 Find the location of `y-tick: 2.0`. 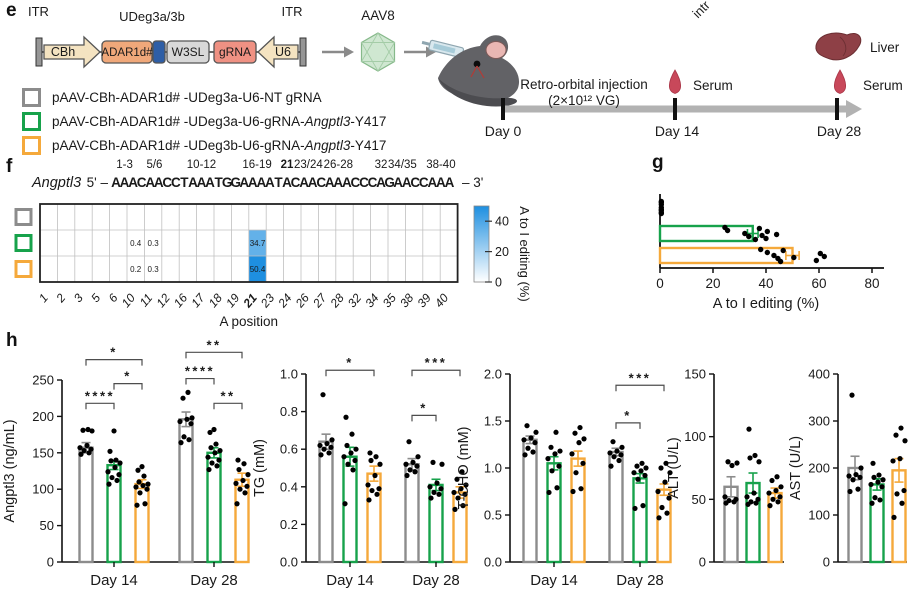

y-tick: 2.0 is located at coordinates (493, 374).